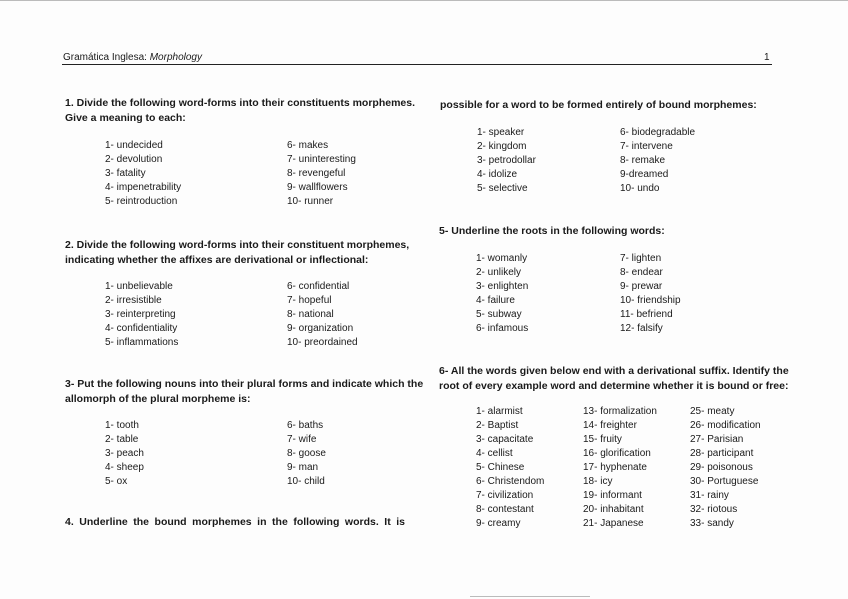  What do you see at coordinates (125, 173) in the screenshot?
I see `list-item: 3- fatality` at bounding box center [125, 173].